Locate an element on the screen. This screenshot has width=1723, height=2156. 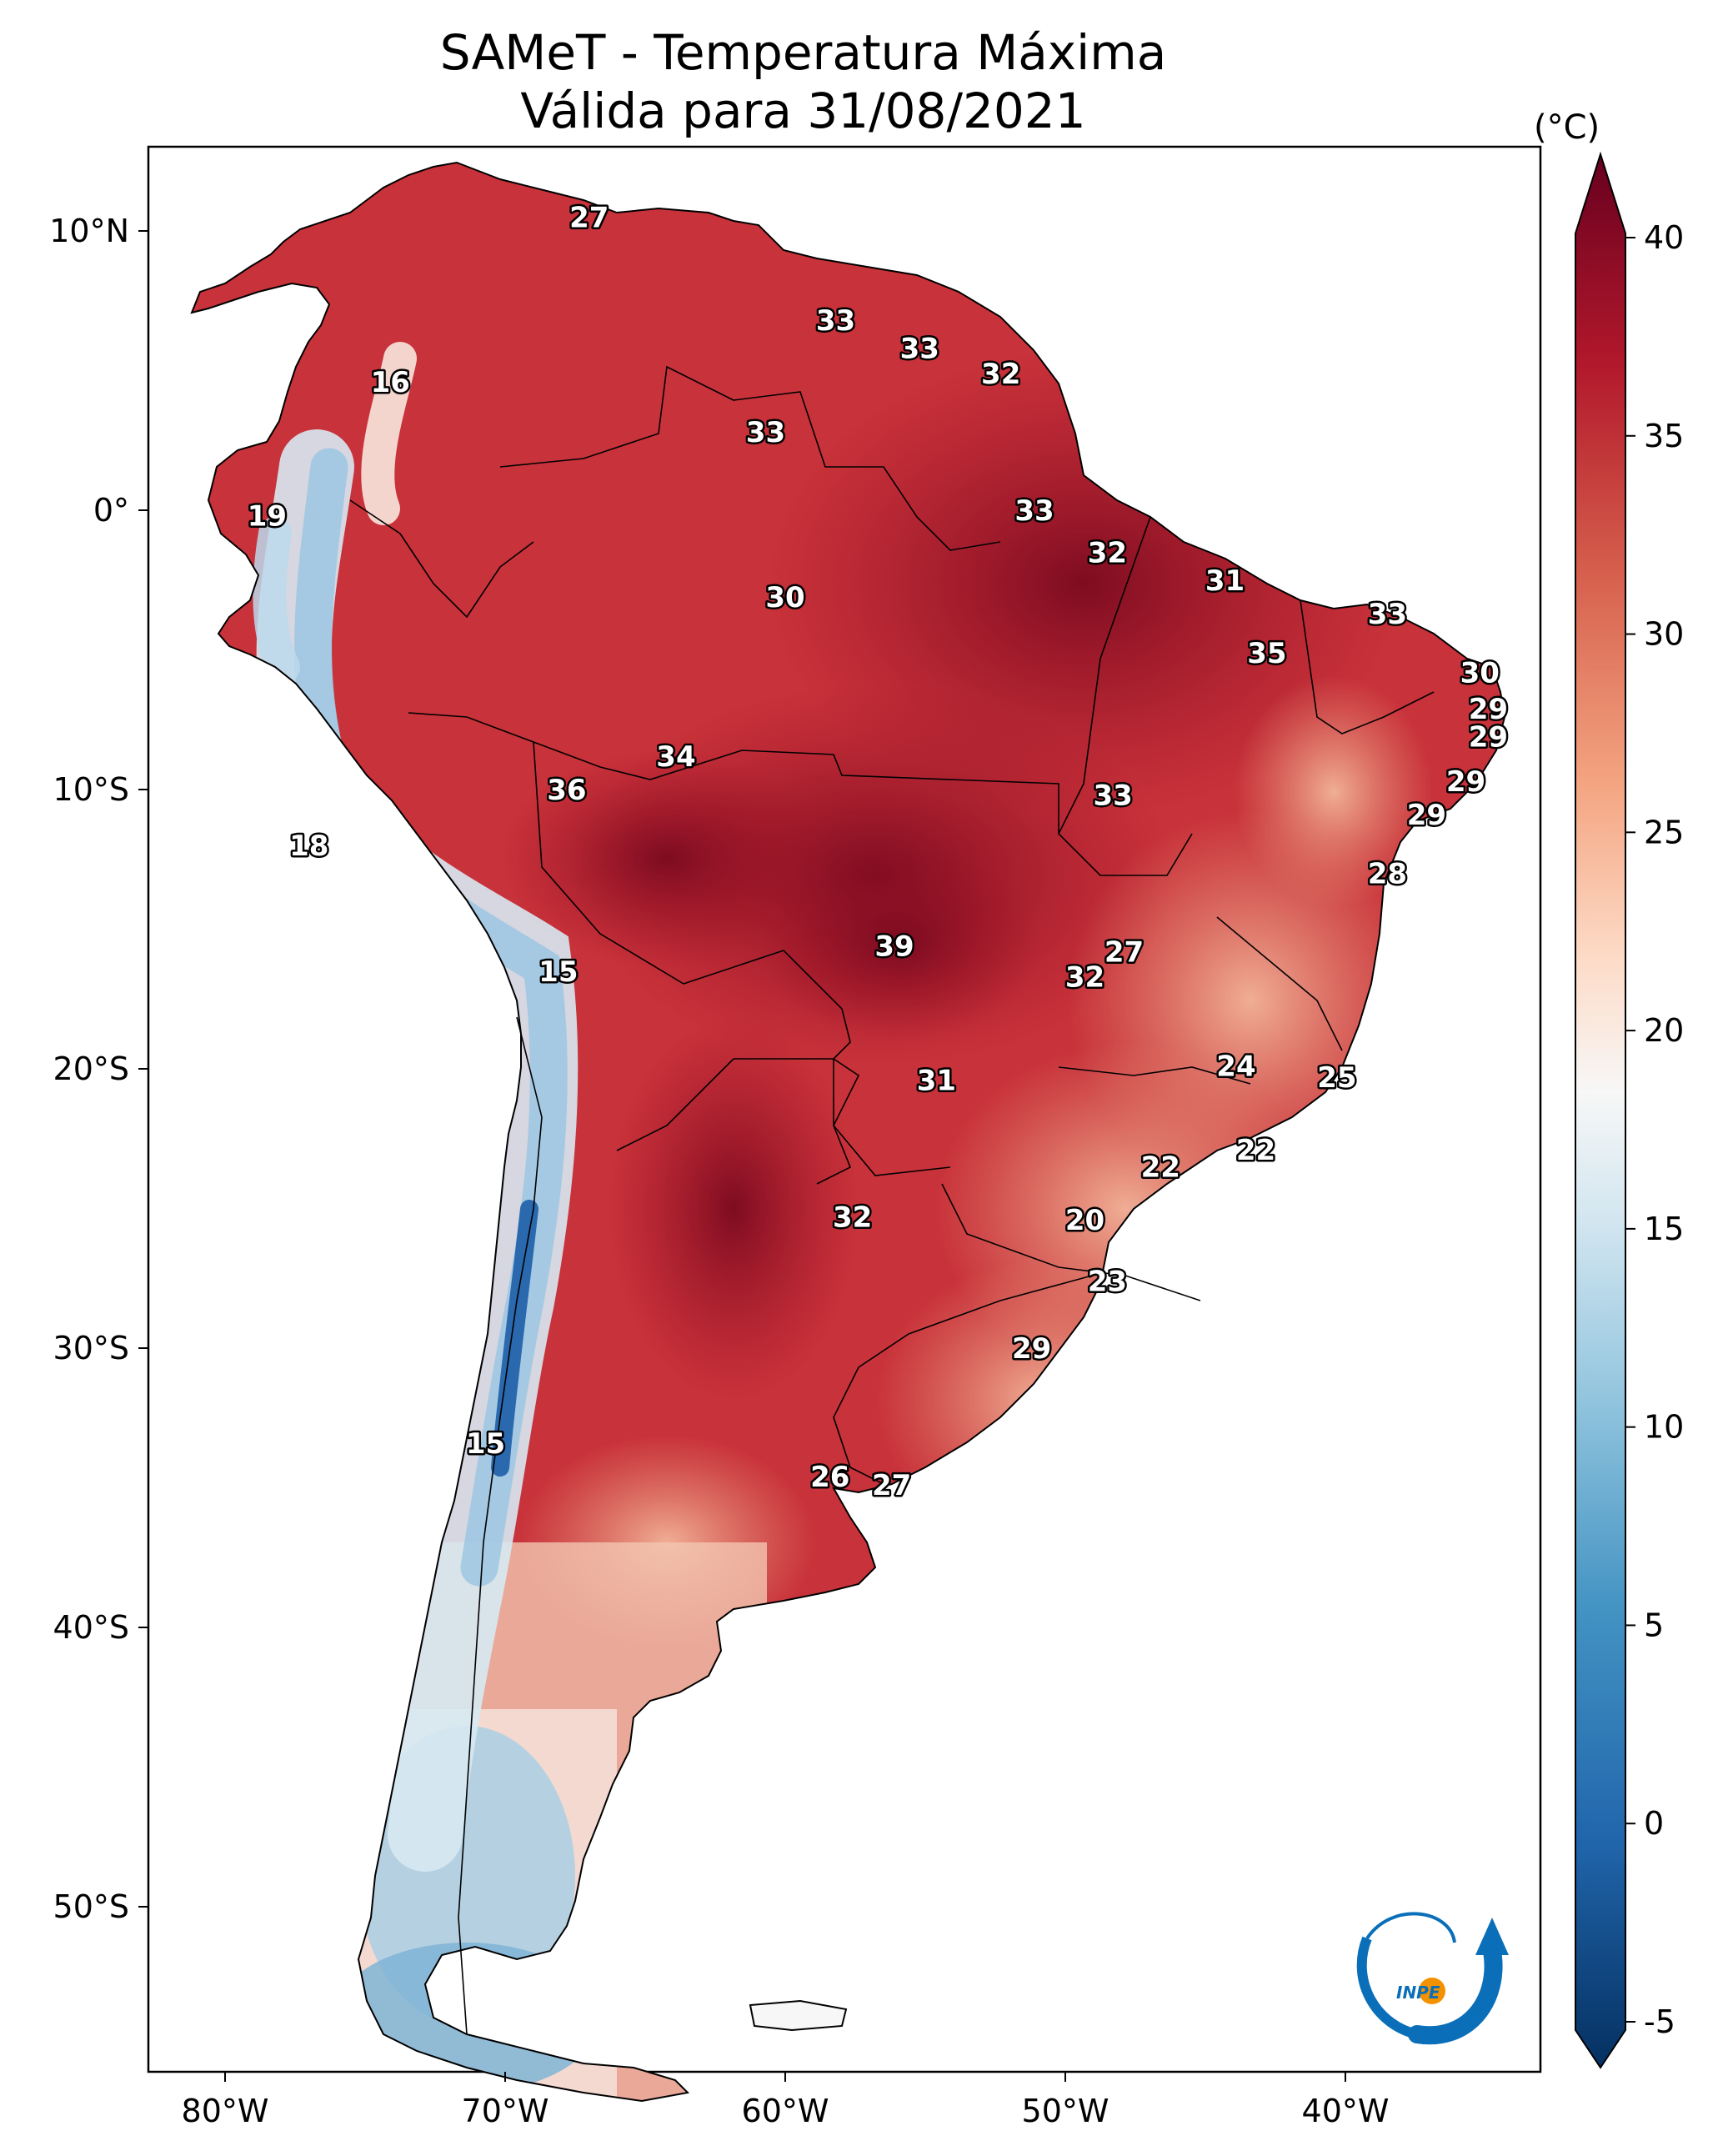
temperature-label: 28 is located at coordinates (1387, 875).